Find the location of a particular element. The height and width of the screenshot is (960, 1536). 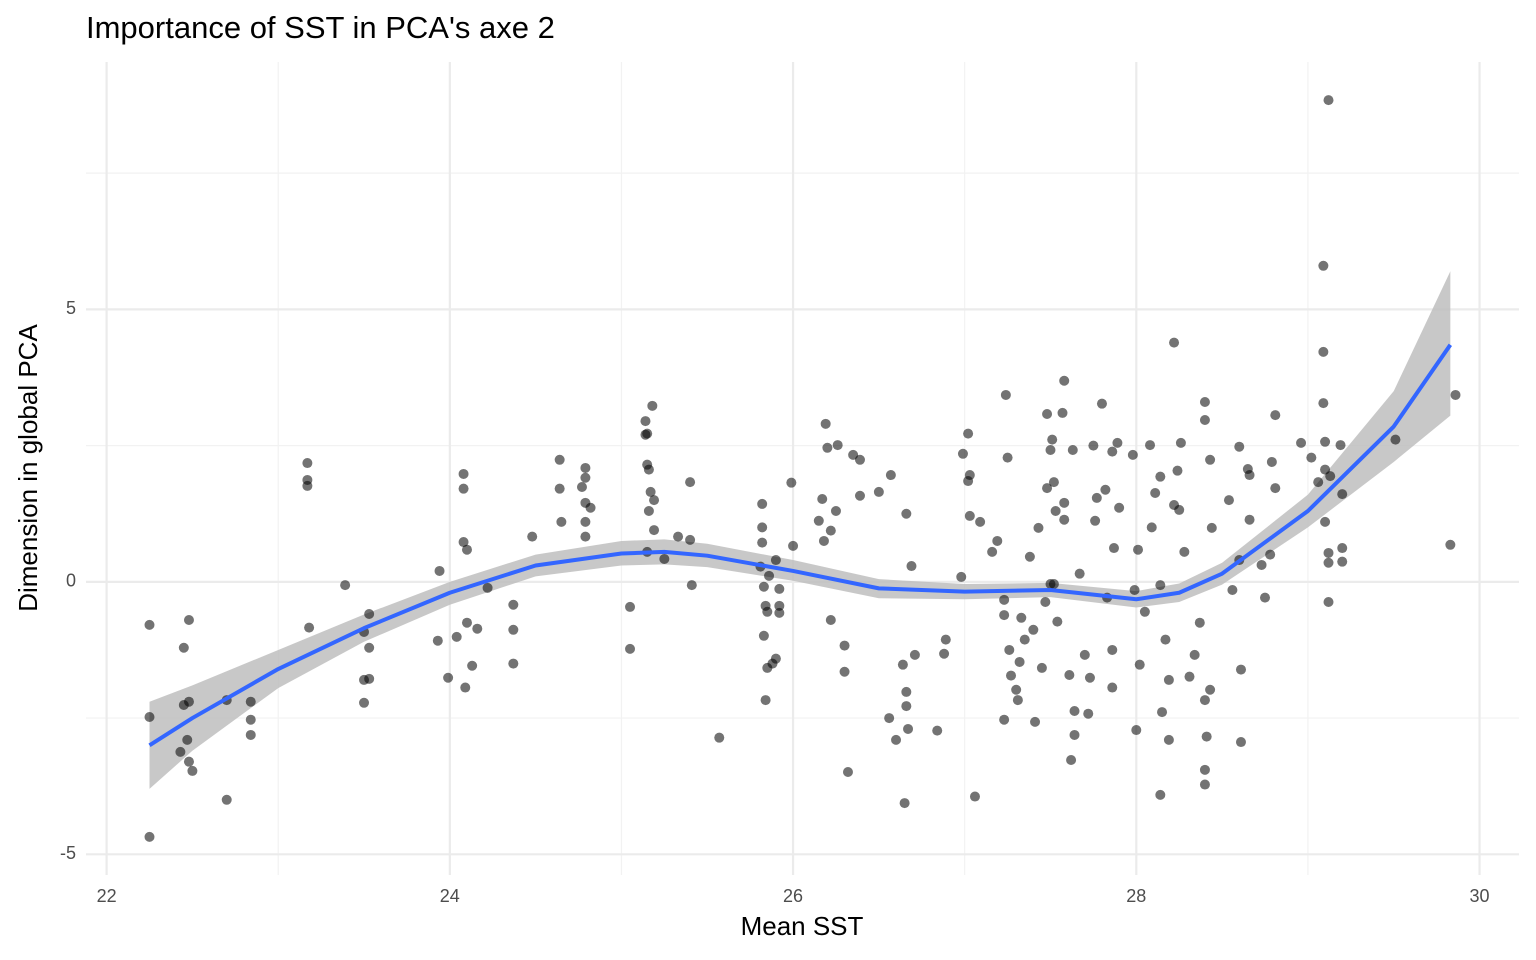

y-axis-label: Dimension in global PCA is located at coordinates (28, 468).